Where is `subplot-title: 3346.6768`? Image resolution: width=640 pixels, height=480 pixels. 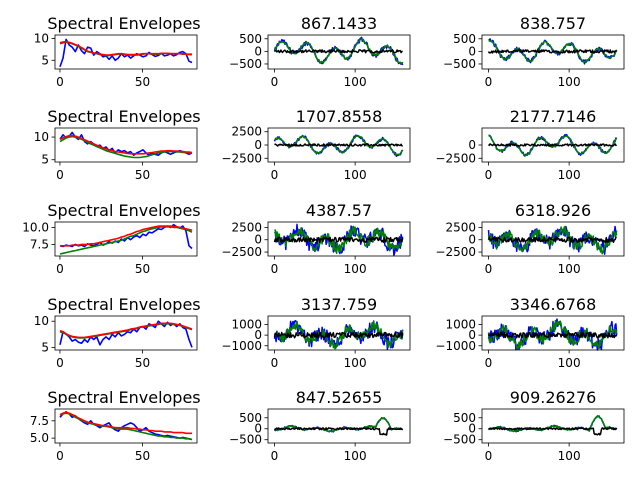 subplot-title: 3346.6768 is located at coordinates (553, 304).